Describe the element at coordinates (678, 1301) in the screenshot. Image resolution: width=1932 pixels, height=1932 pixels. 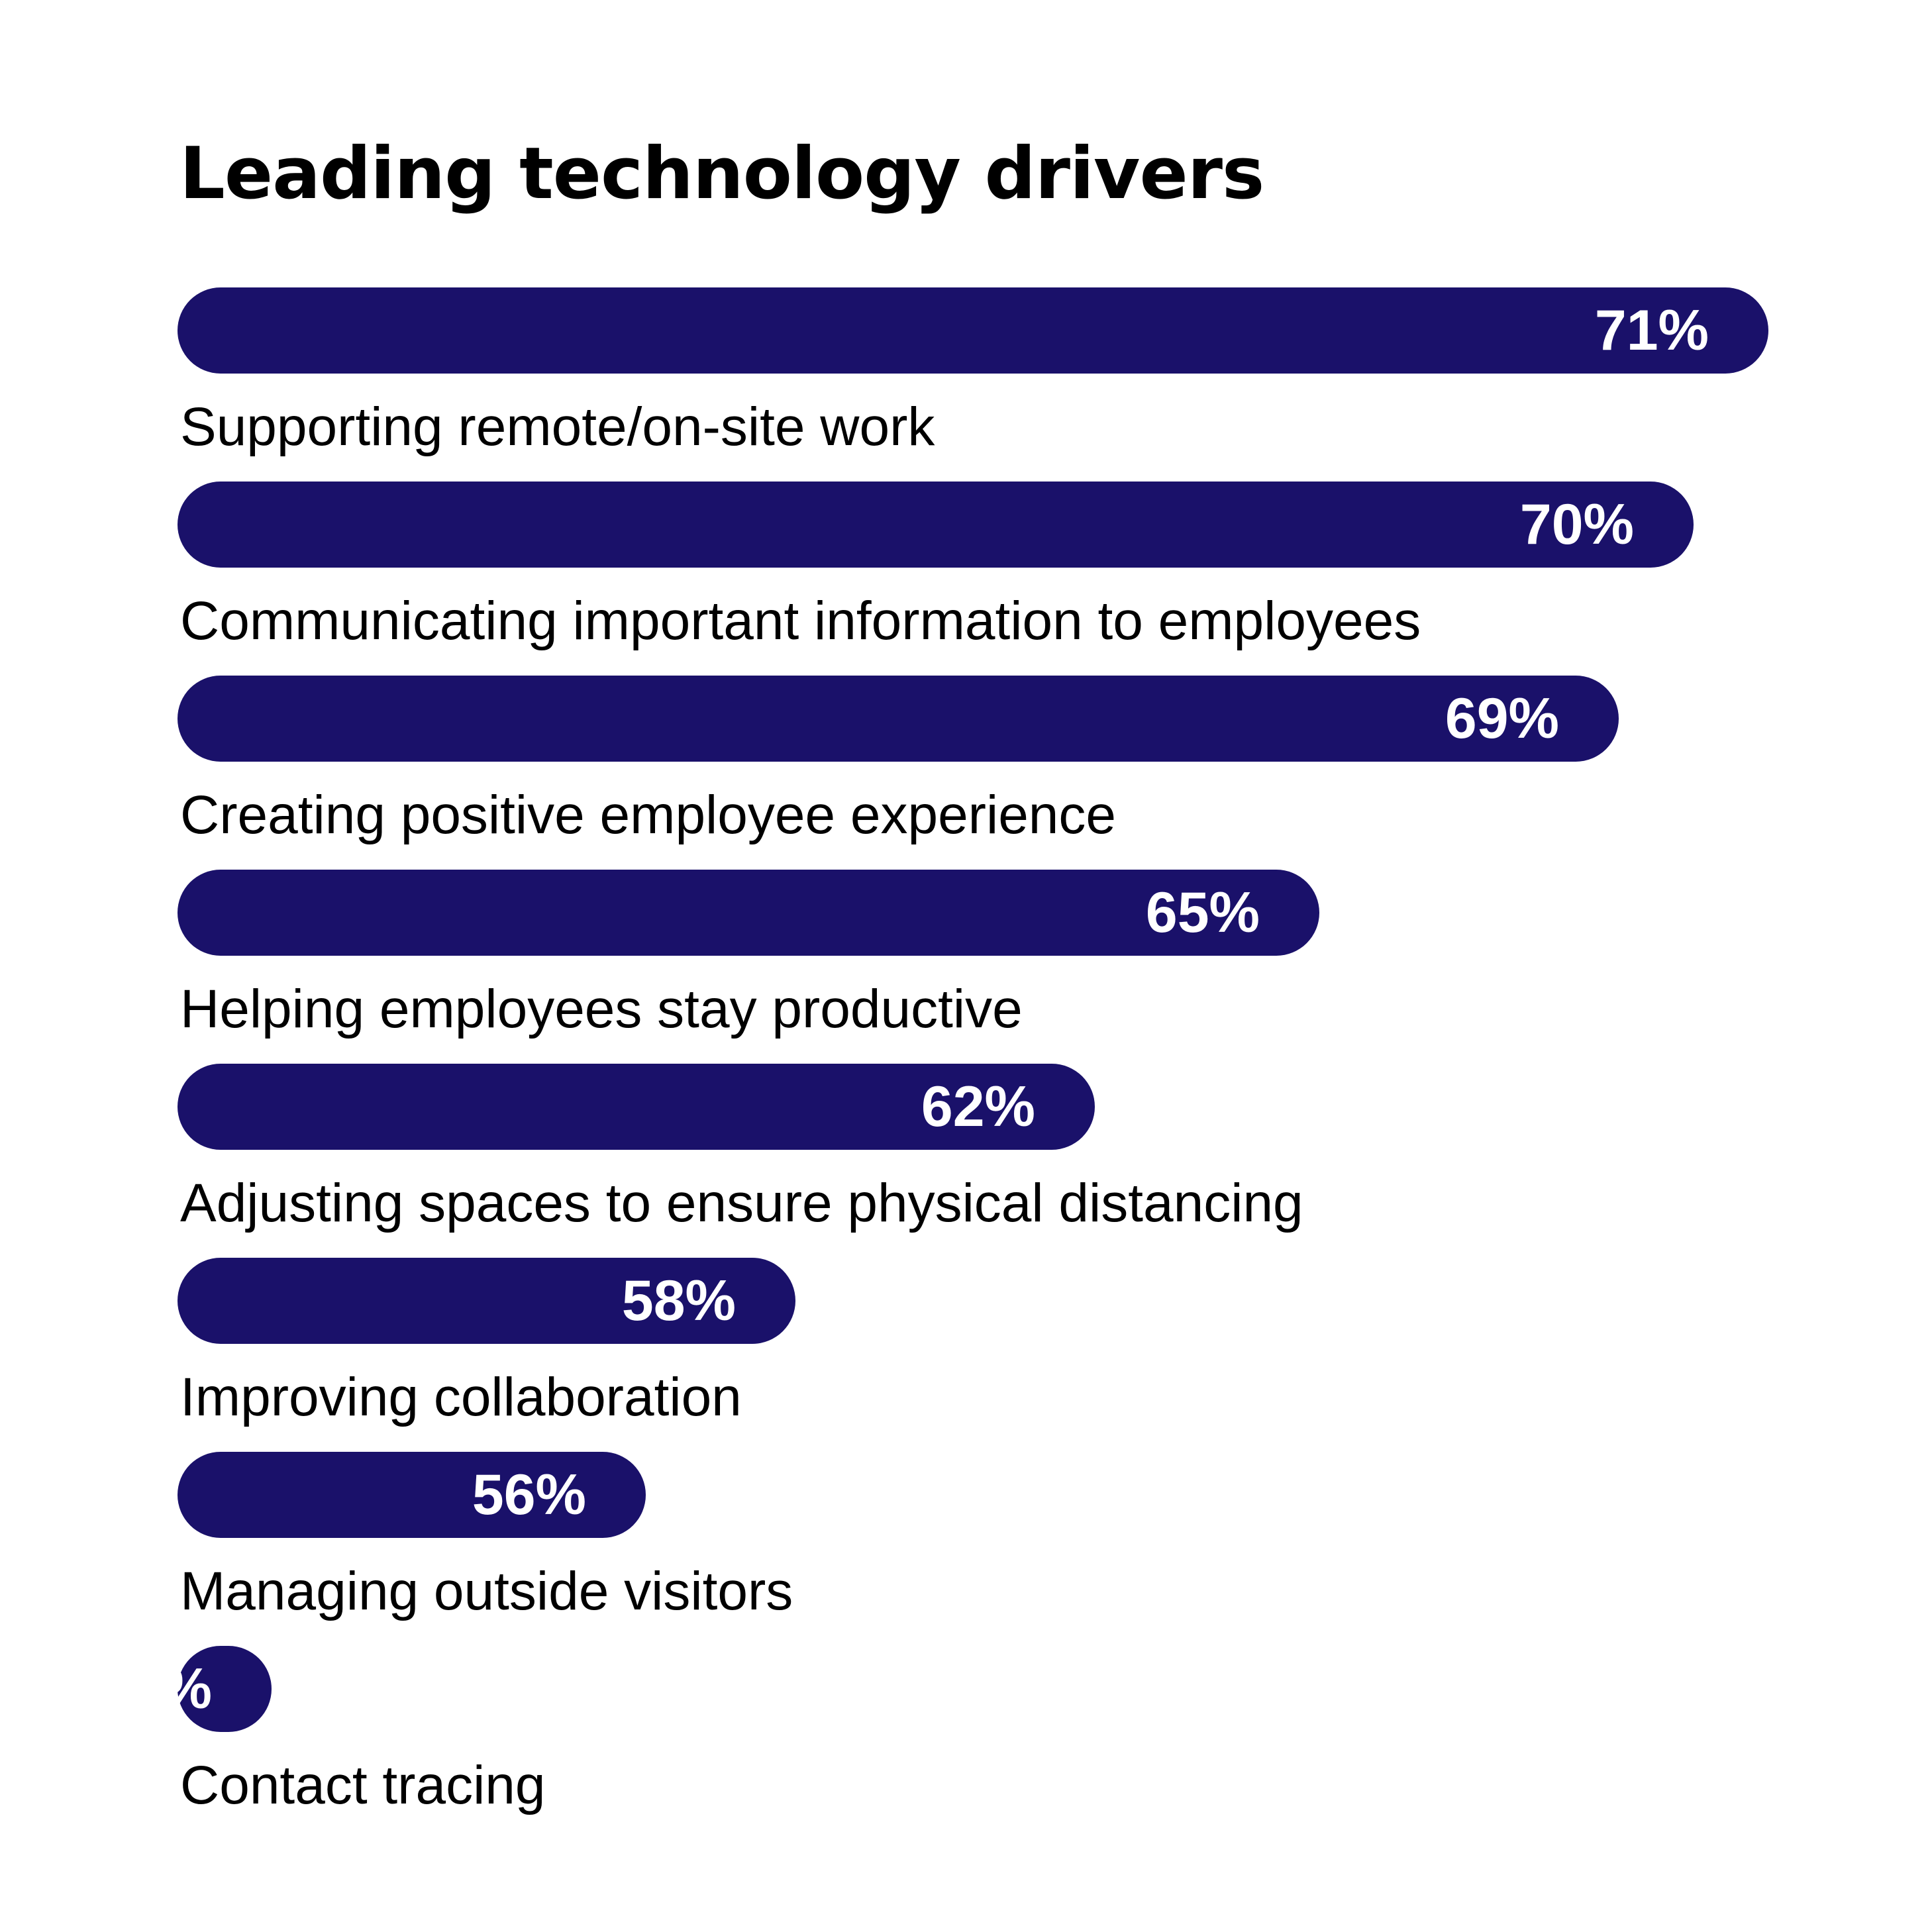
I see `bar-value-label: 58%` at that location.